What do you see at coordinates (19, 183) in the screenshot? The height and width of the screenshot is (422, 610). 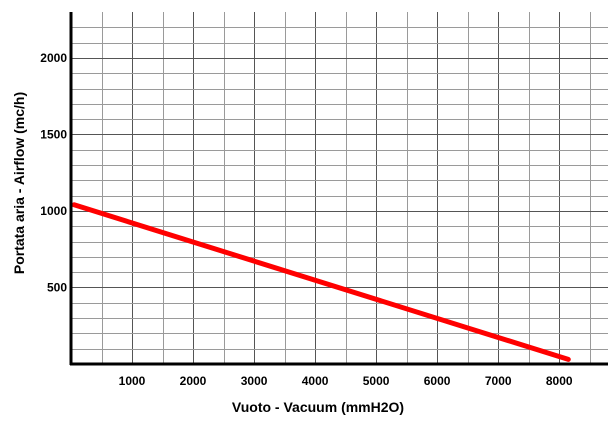 I see `y-axis-title: Portata aria - Airflow (mc/h)` at bounding box center [19, 183].